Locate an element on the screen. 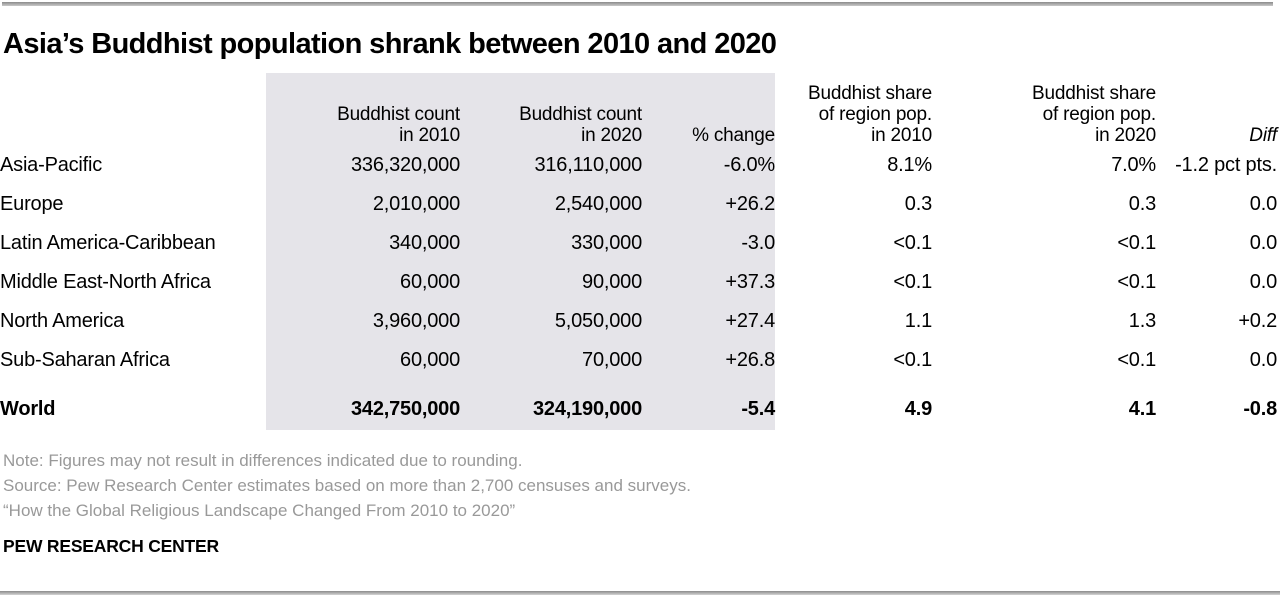 Image resolution: width=1280 pixels, height=598 pixels. share-2020-value: 4.1 is located at coordinates (1142, 409).